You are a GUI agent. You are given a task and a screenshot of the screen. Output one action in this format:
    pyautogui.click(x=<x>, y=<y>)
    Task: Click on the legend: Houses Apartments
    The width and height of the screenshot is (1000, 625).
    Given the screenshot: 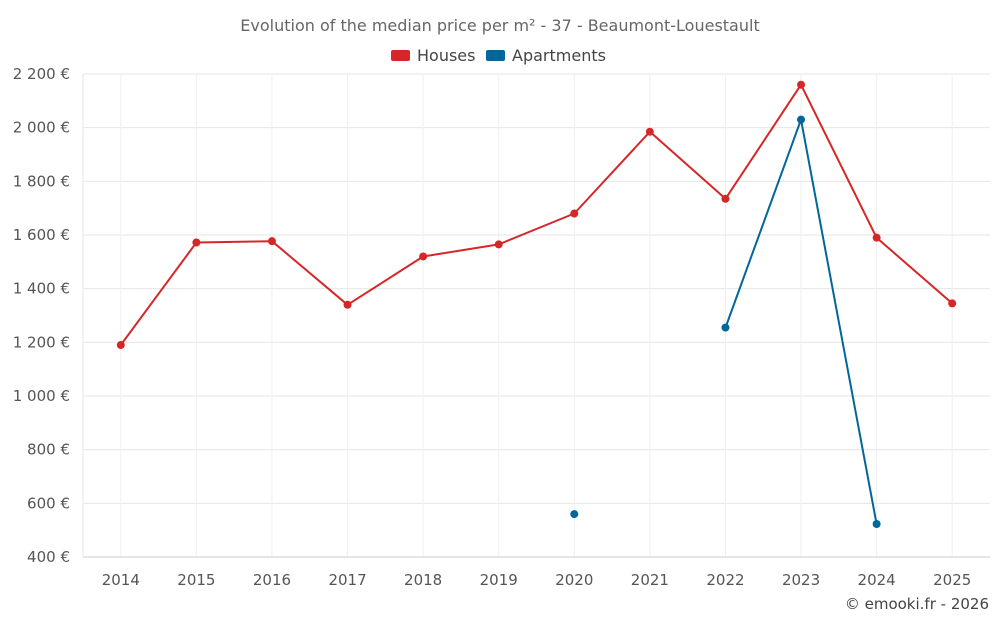 What is the action you would take?
    pyautogui.click(x=498, y=55)
    